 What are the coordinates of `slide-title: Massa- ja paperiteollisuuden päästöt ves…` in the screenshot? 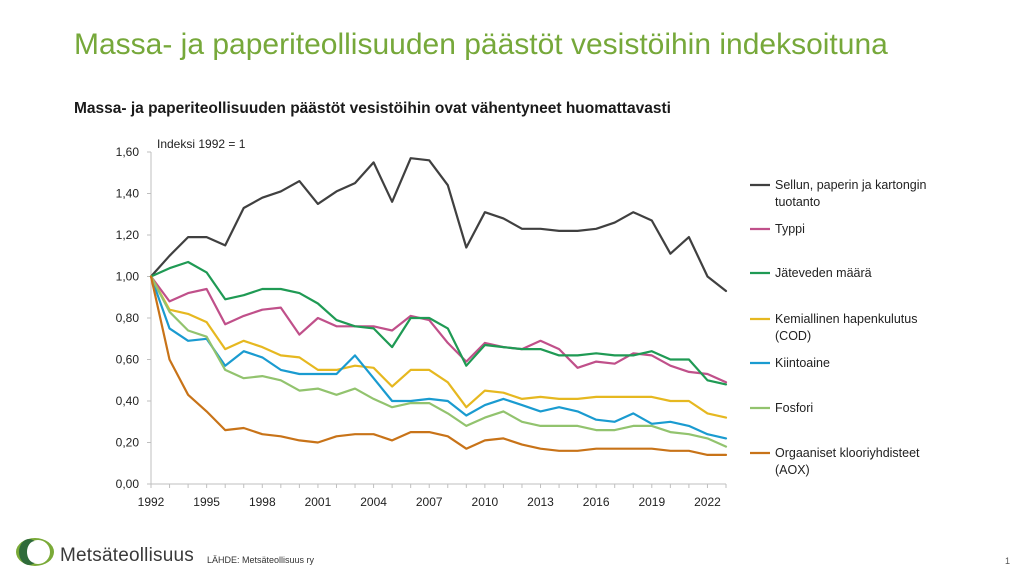 It's located at (481, 44).